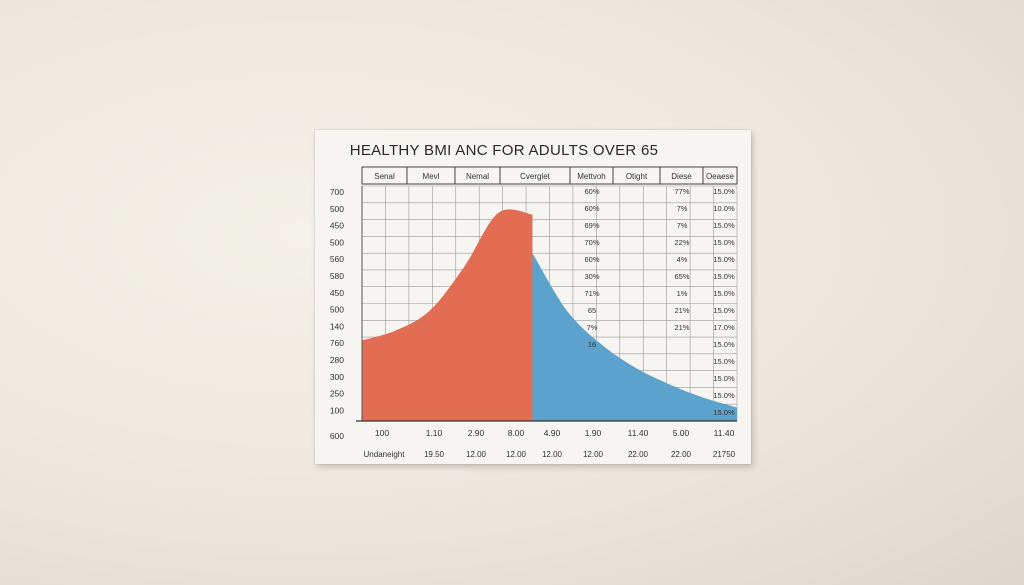 This screenshot has width=1024, height=585. What do you see at coordinates (681, 176) in the screenshot?
I see `header-cell: Diese` at bounding box center [681, 176].